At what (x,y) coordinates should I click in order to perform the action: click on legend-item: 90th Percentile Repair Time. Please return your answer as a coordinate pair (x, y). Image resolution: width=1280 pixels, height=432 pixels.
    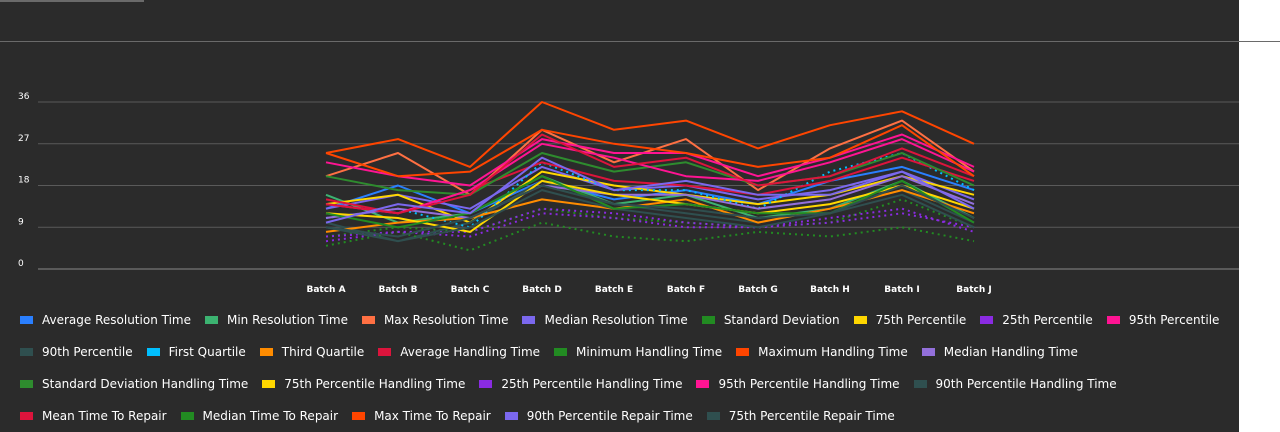
    Looking at the image, I should click on (598, 416).